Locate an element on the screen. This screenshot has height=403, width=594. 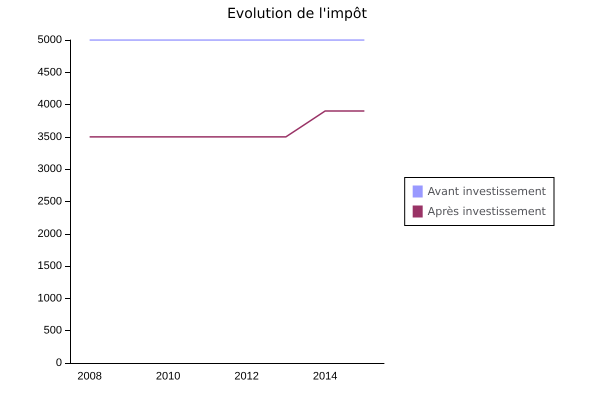
y-tick-label: 1000 is located at coordinates (50, 298).